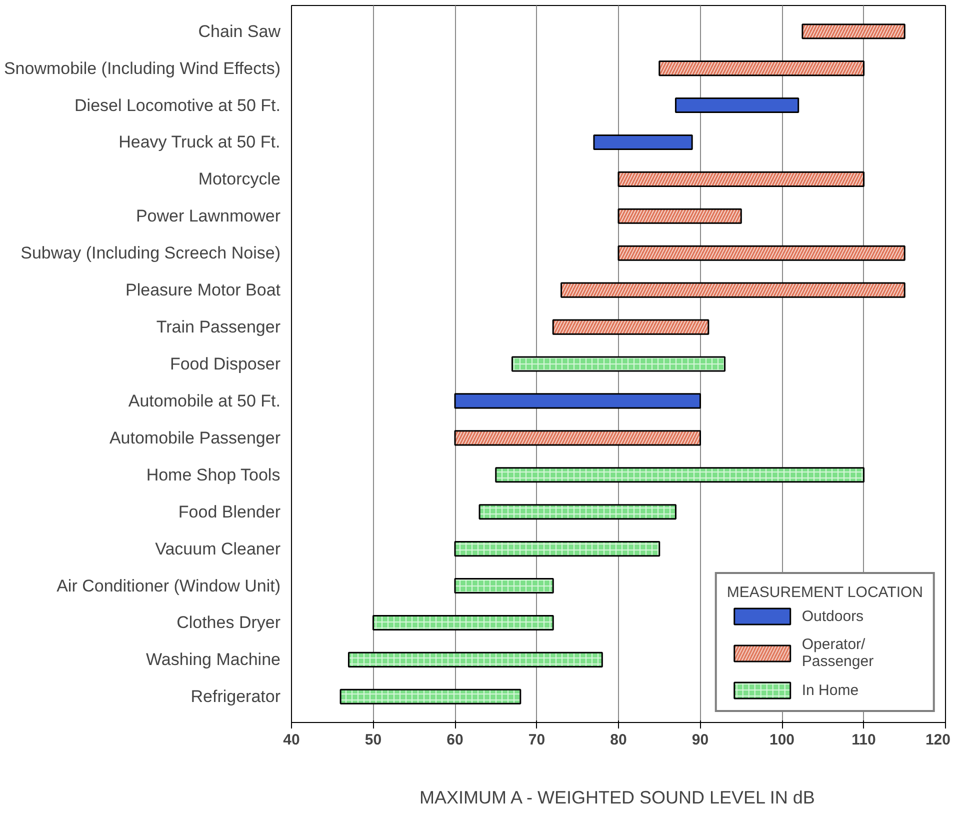 The width and height of the screenshot is (959, 819). Describe the element at coordinates (373, 740) in the screenshot. I see `x-tick-label: 50` at that location.